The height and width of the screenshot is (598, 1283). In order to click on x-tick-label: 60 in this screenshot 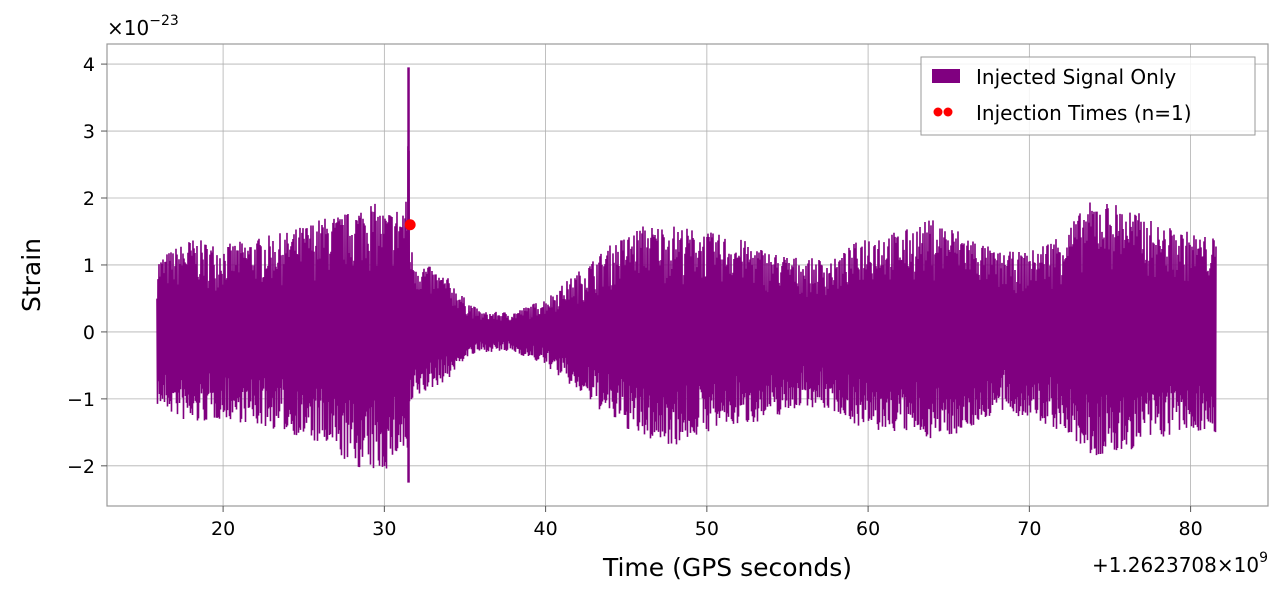, I will do `click(868, 529)`.